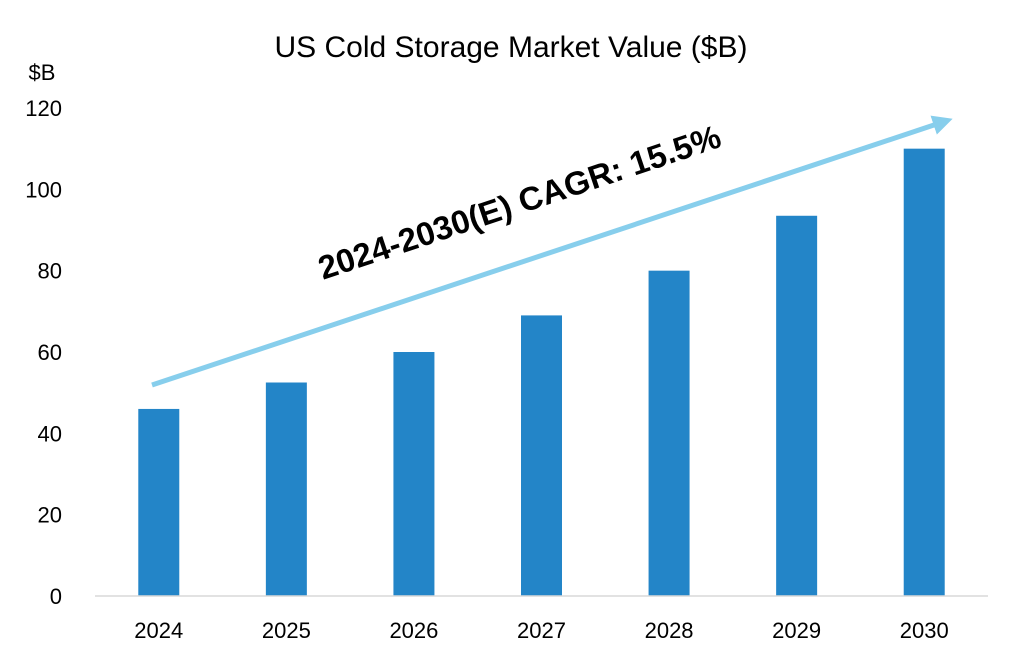  What do you see at coordinates (924, 372) in the screenshot?
I see `bar-2030` at bounding box center [924, 372].